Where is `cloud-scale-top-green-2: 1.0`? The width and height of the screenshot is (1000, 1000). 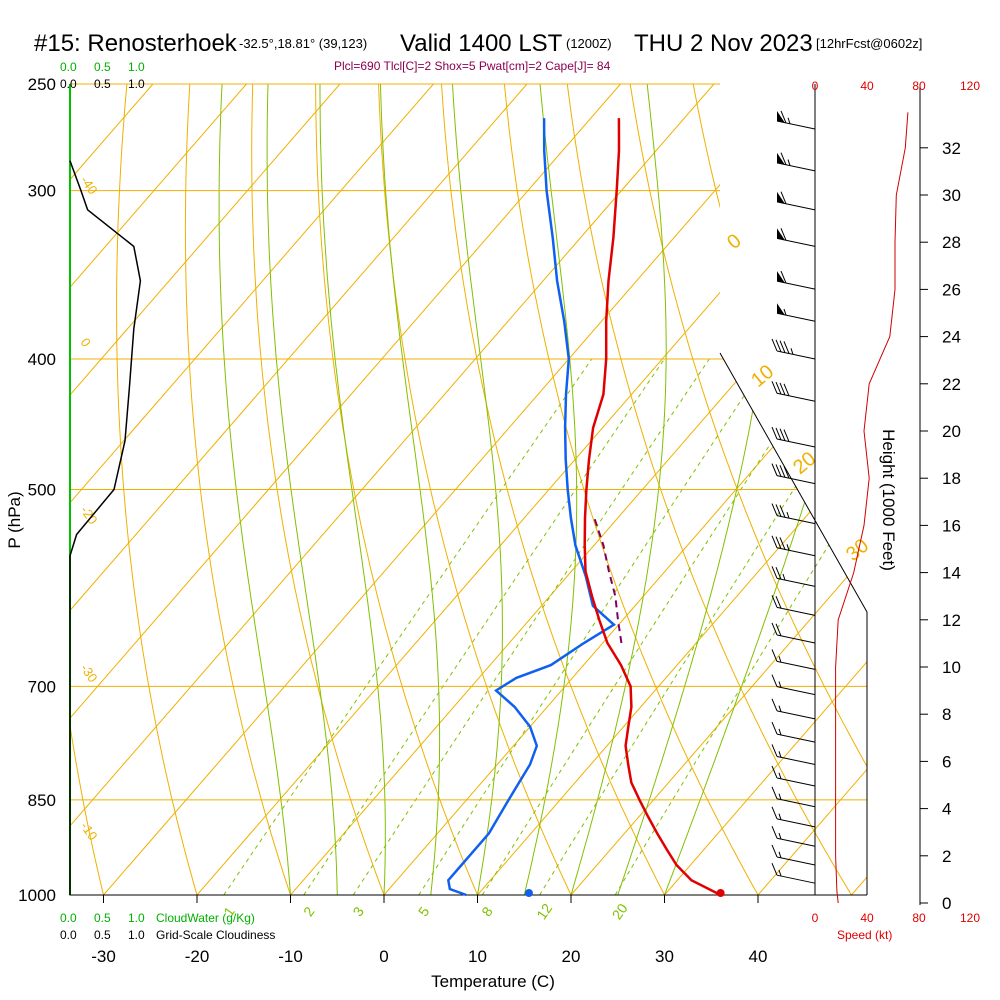 cloud-scale-top-green-2: 1.0 is located at coordinates (136, 67).